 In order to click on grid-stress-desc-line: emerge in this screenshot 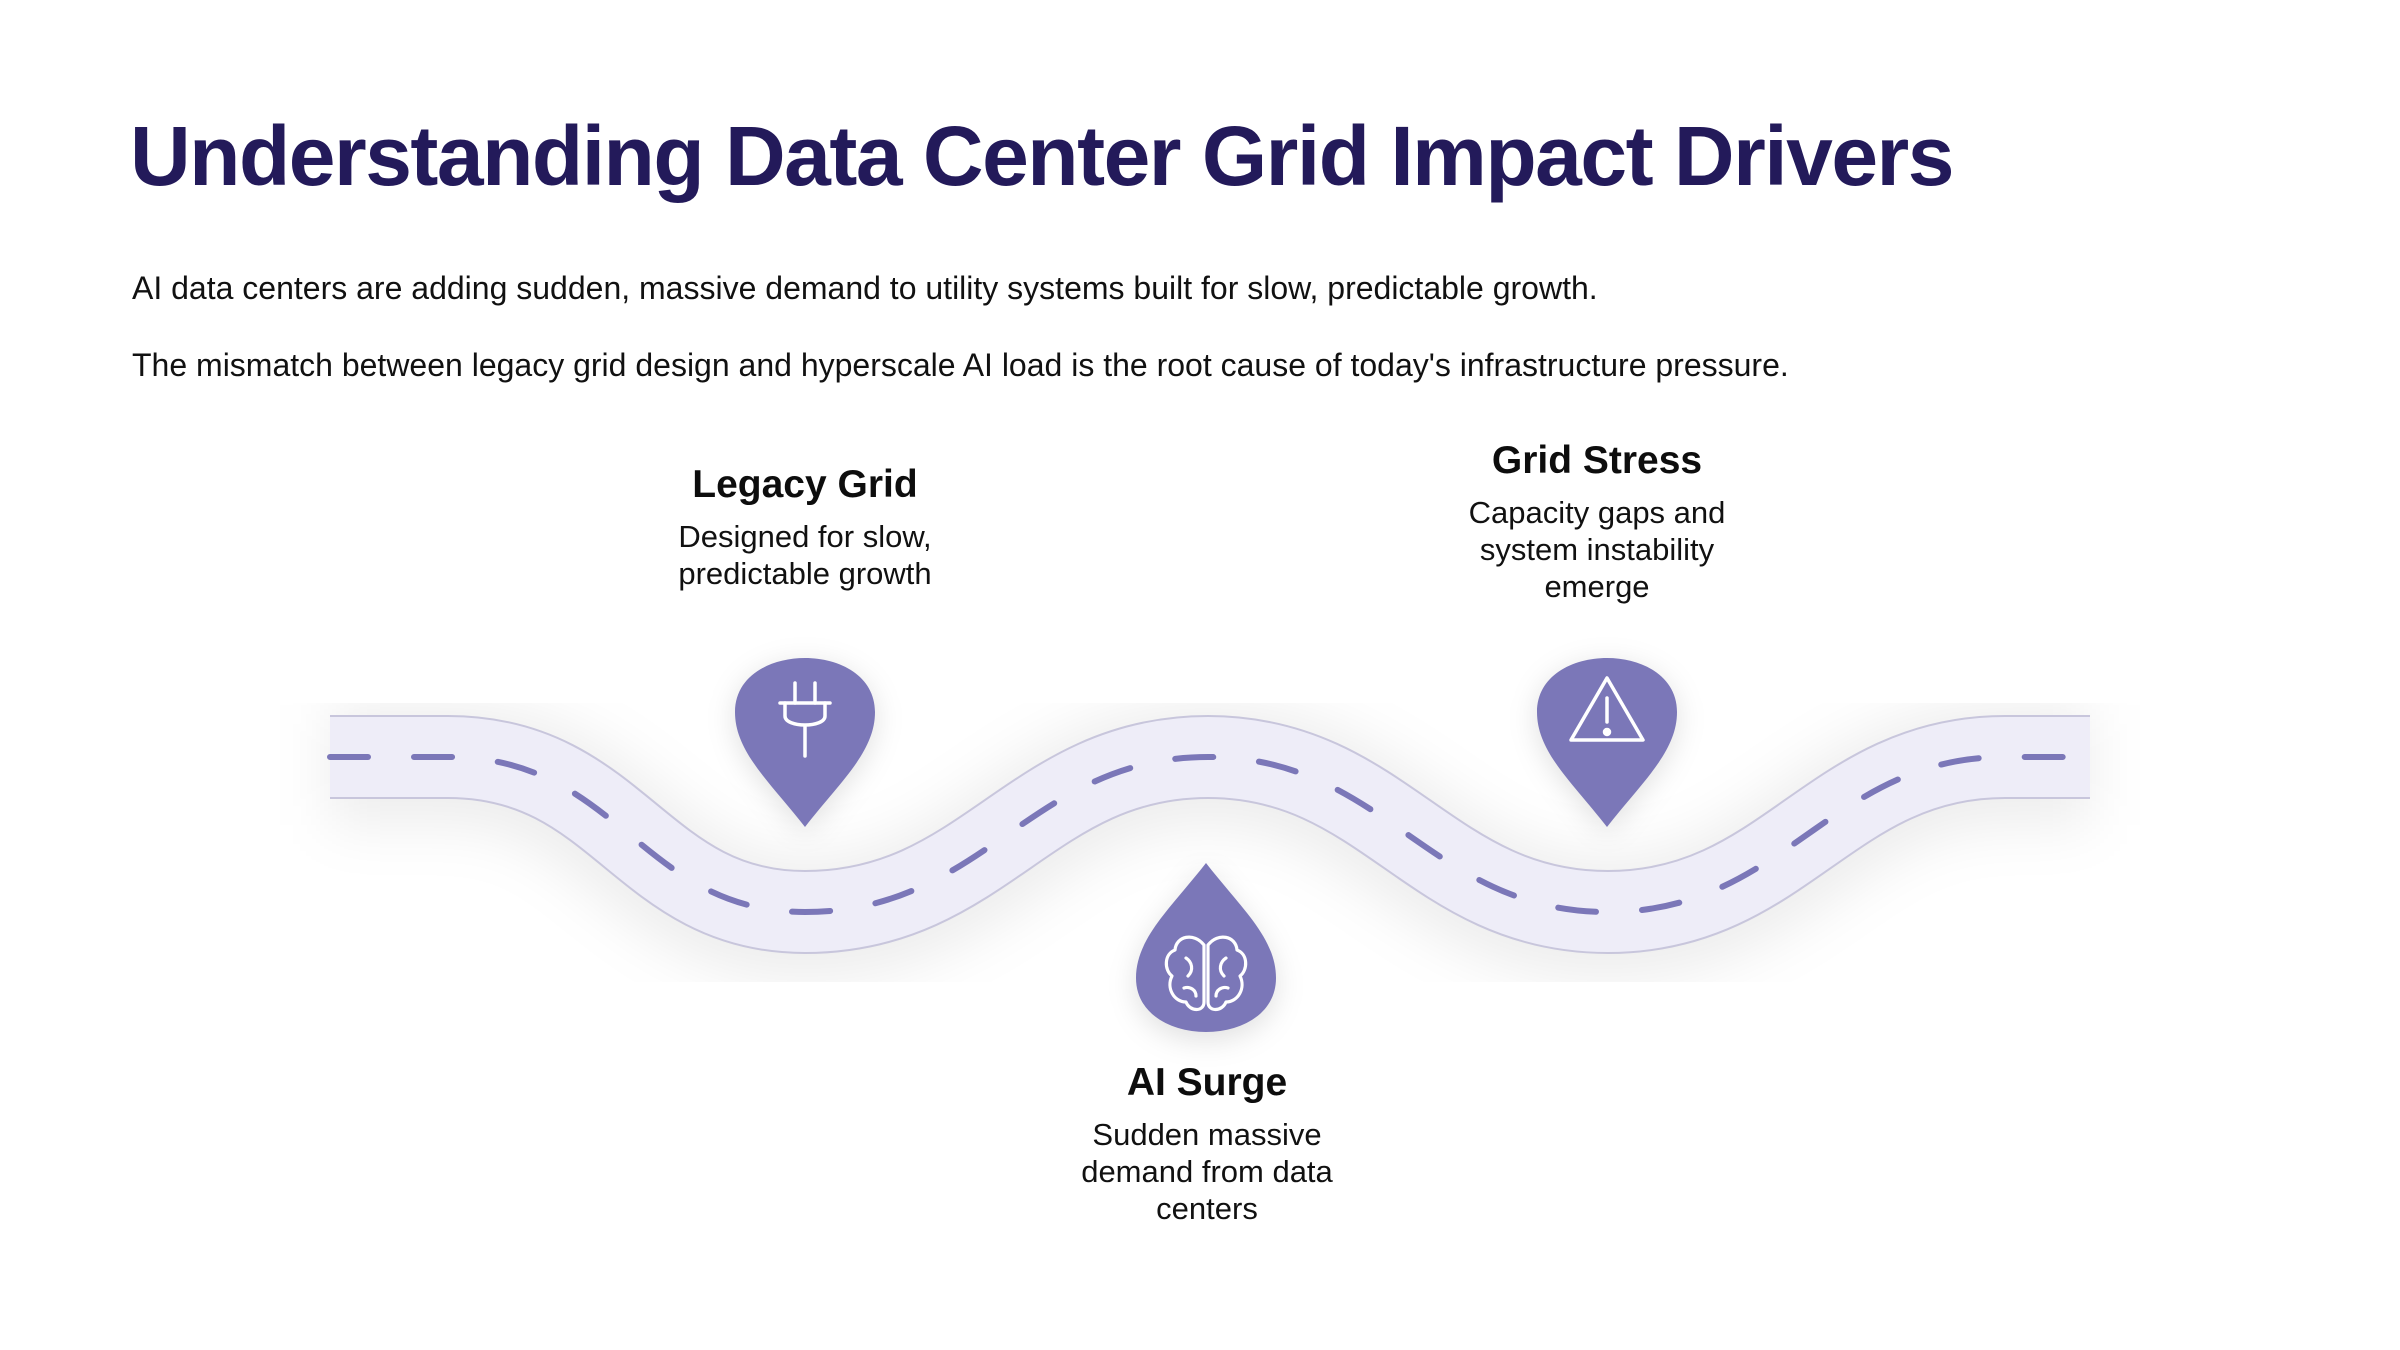, I will do `click(1597, 586)`.